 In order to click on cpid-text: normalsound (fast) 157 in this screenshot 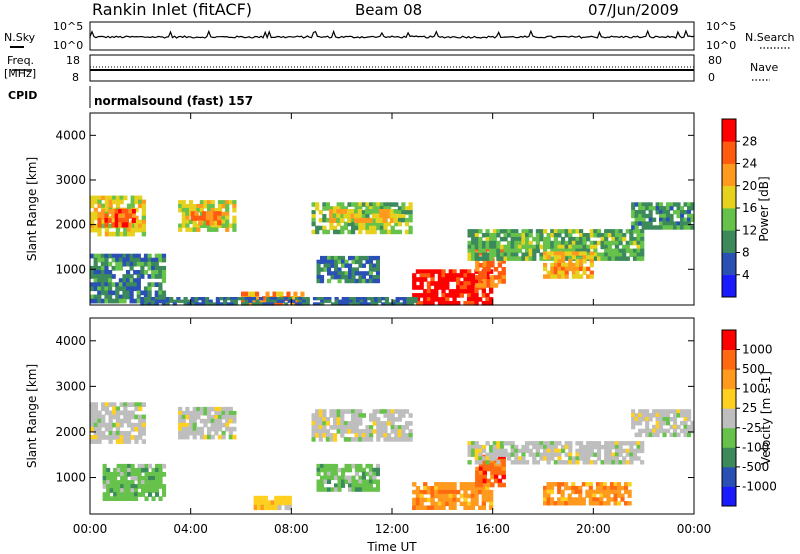, I will do `click(173, 101)`.